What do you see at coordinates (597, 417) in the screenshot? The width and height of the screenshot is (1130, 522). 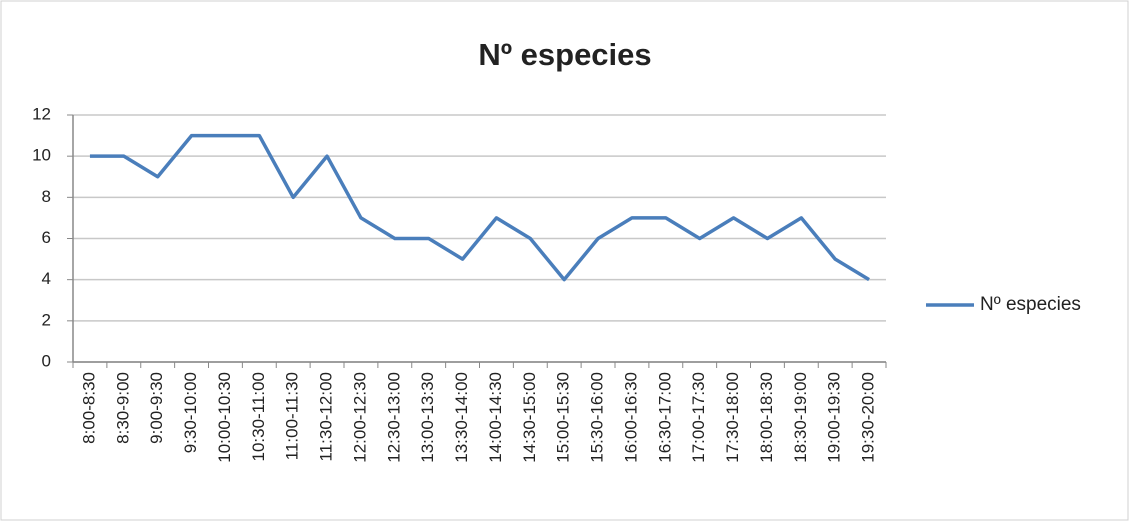 I see `x-tick-label: 15:30-16:00` at bounding box center [597, 417].